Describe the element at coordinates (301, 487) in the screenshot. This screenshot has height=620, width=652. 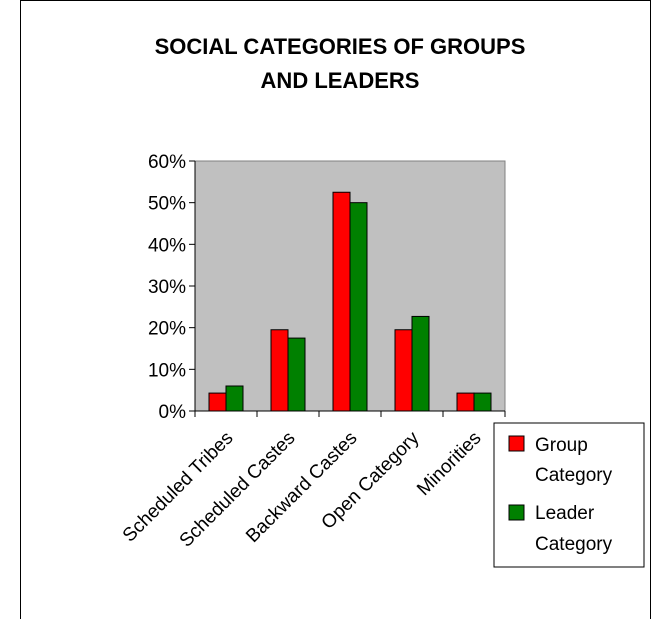
I see `x-category-label: Backward Castes` at that location.